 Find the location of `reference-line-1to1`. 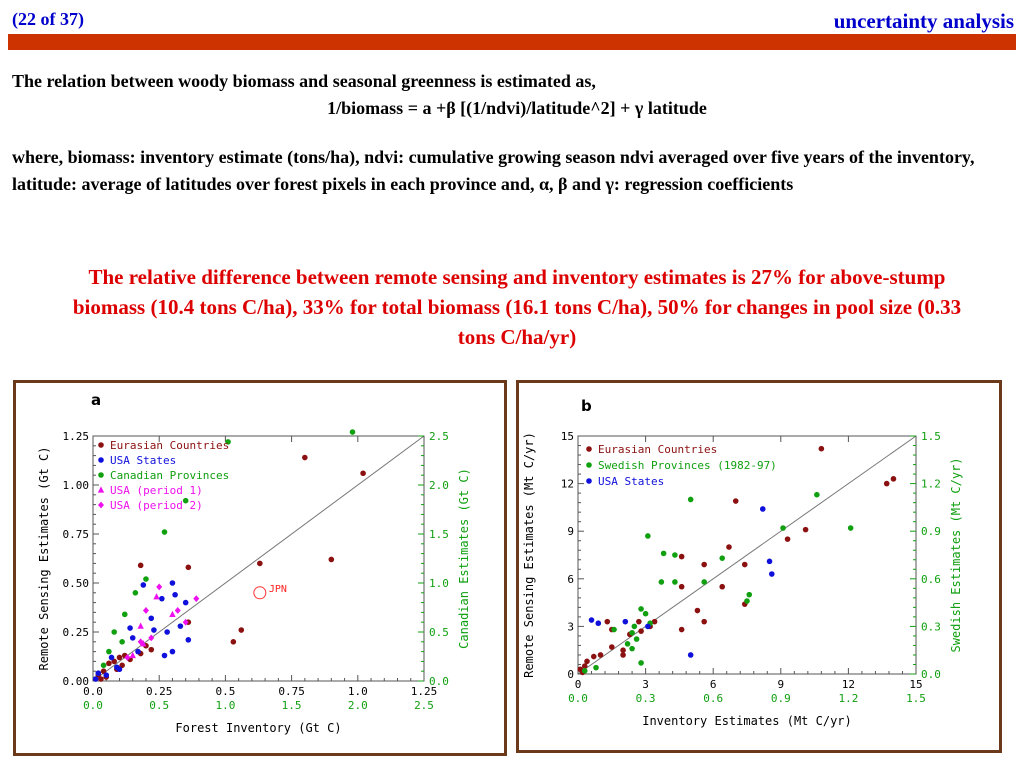

reference-line-1to1 is located at coordinates (258, 558).